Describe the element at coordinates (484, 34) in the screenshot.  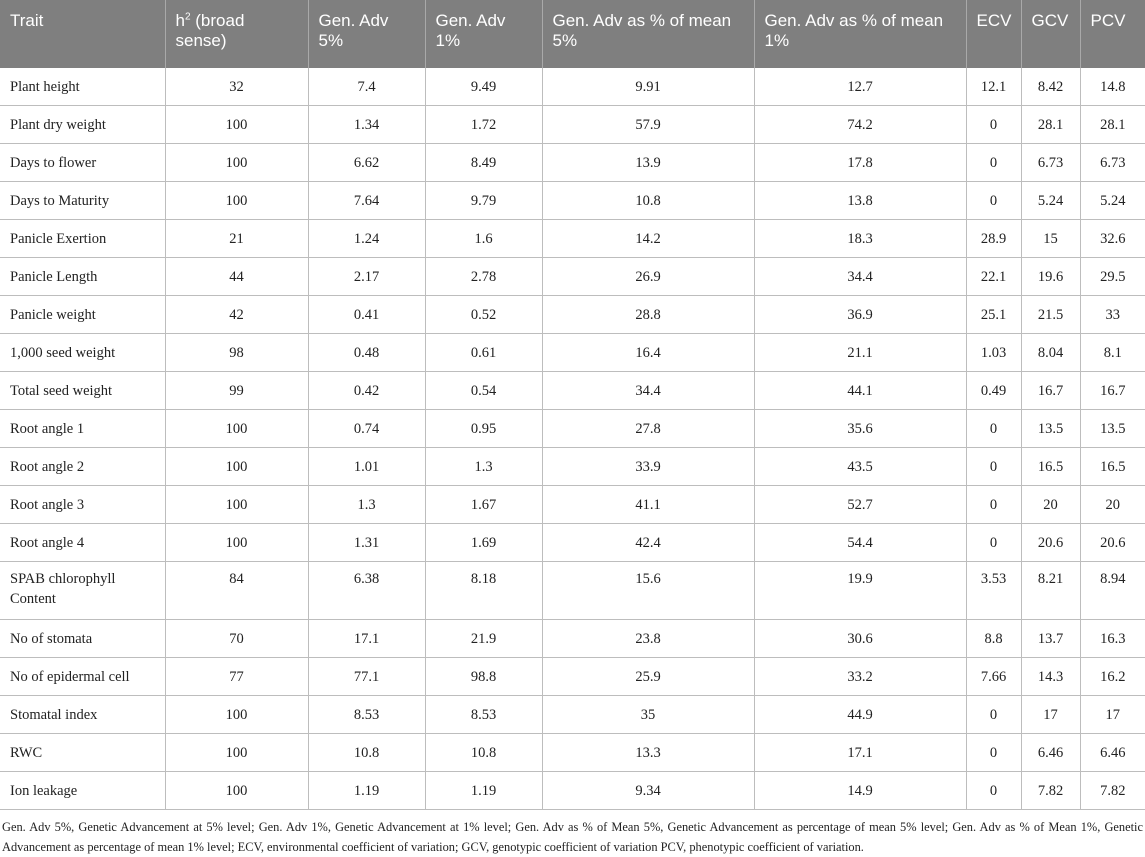
I see `header-gen-adv-1: Gen. Adv 1%` at that location.